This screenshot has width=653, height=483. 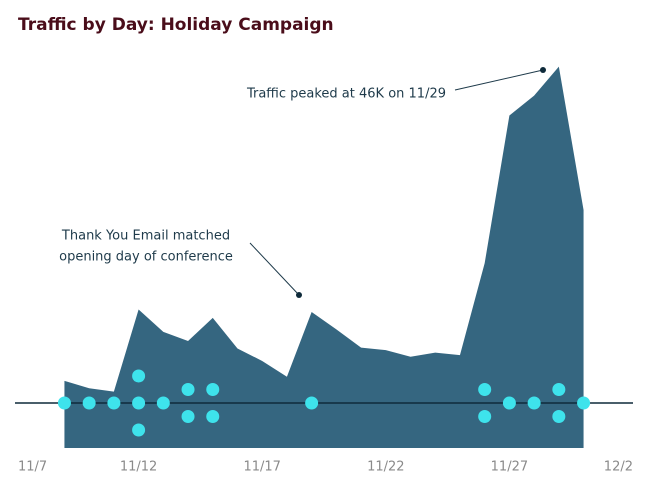 I want to click on x-tick-label: 11/12, so click(x=138, y=467).